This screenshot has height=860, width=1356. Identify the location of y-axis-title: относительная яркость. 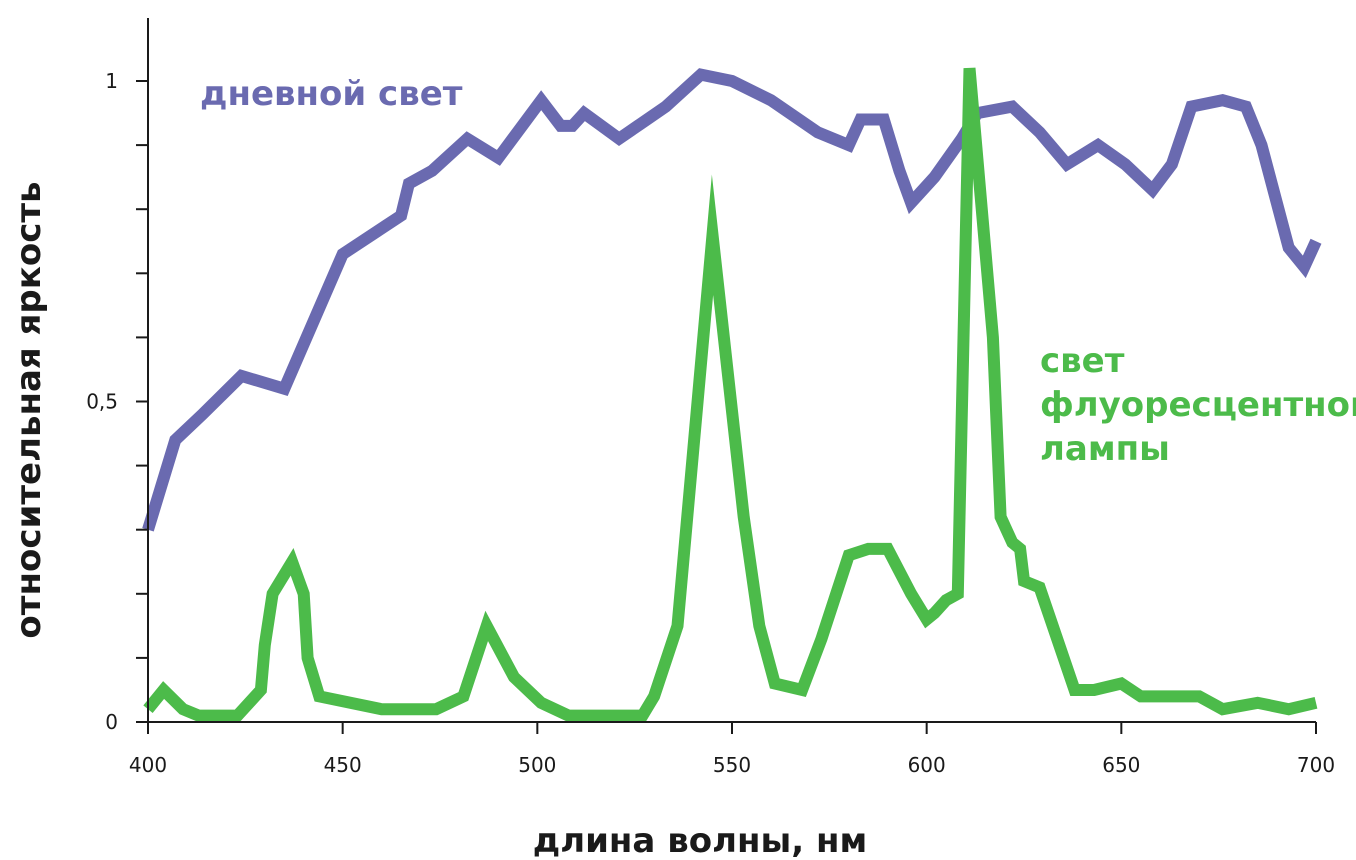
(29, 409).